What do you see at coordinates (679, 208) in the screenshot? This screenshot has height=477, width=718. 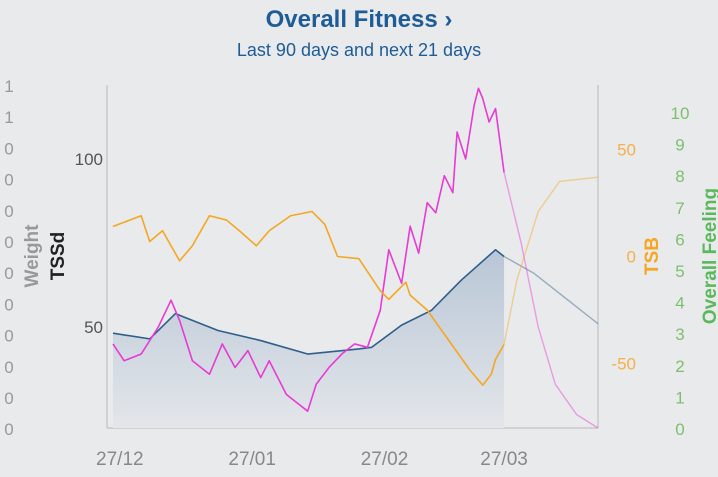 I see `feeling-tick-label: 7` at bounding box center [679, 208].